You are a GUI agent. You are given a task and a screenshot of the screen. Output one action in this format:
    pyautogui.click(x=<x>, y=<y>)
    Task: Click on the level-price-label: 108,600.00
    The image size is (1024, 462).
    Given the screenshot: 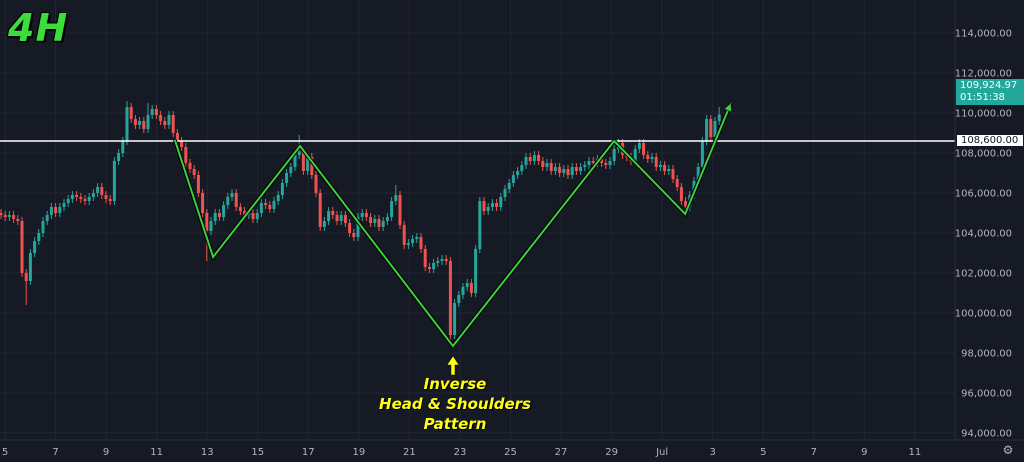 What is the action you would take?
    pyautogui.click(x=990, y=140)
    